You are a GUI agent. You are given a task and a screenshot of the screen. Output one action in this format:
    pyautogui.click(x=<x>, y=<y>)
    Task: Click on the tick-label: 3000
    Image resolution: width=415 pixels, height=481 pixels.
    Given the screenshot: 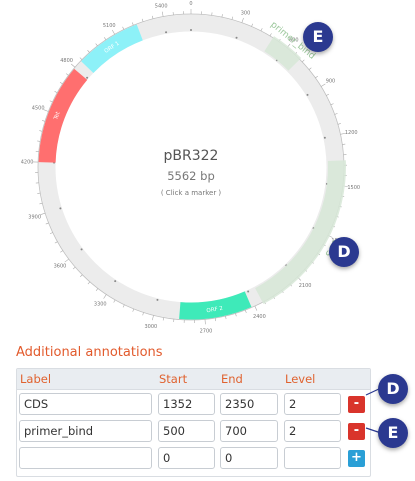 What is the action you would take?
    pyautogui.click(x=150, y=327)
    